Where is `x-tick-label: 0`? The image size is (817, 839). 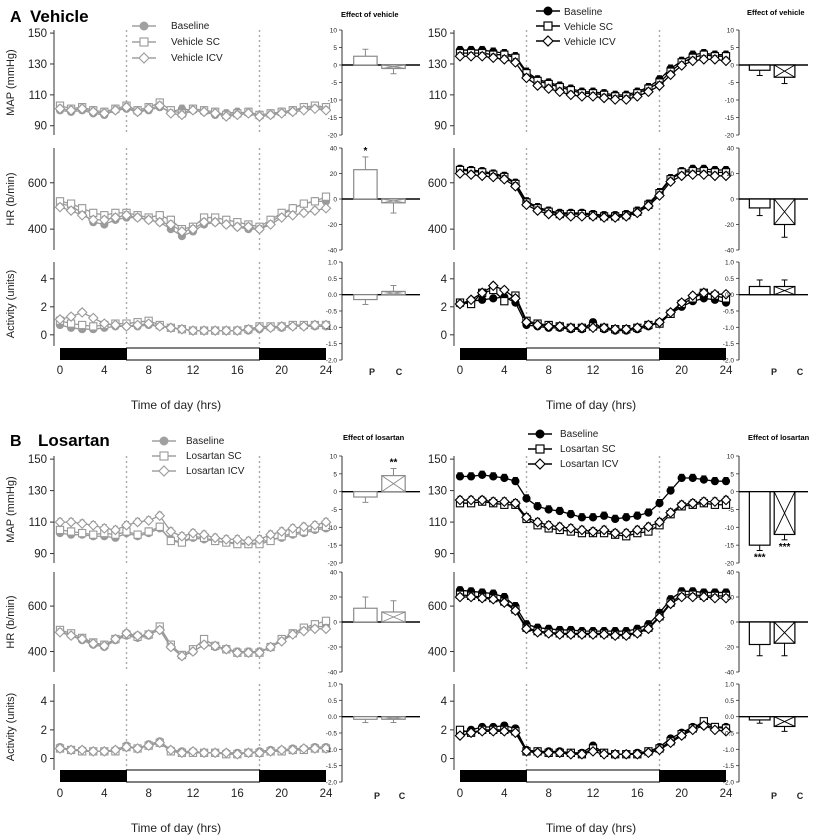
x-tick-label: 0 is located at coordinates (60, 371).